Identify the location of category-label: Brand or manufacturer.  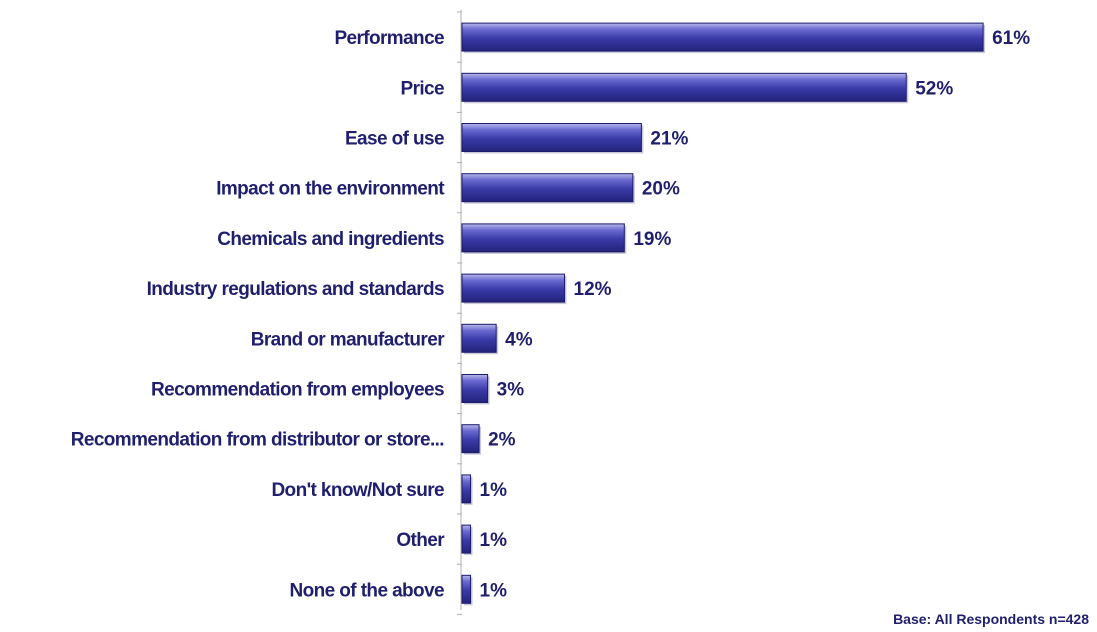
(348, 339).